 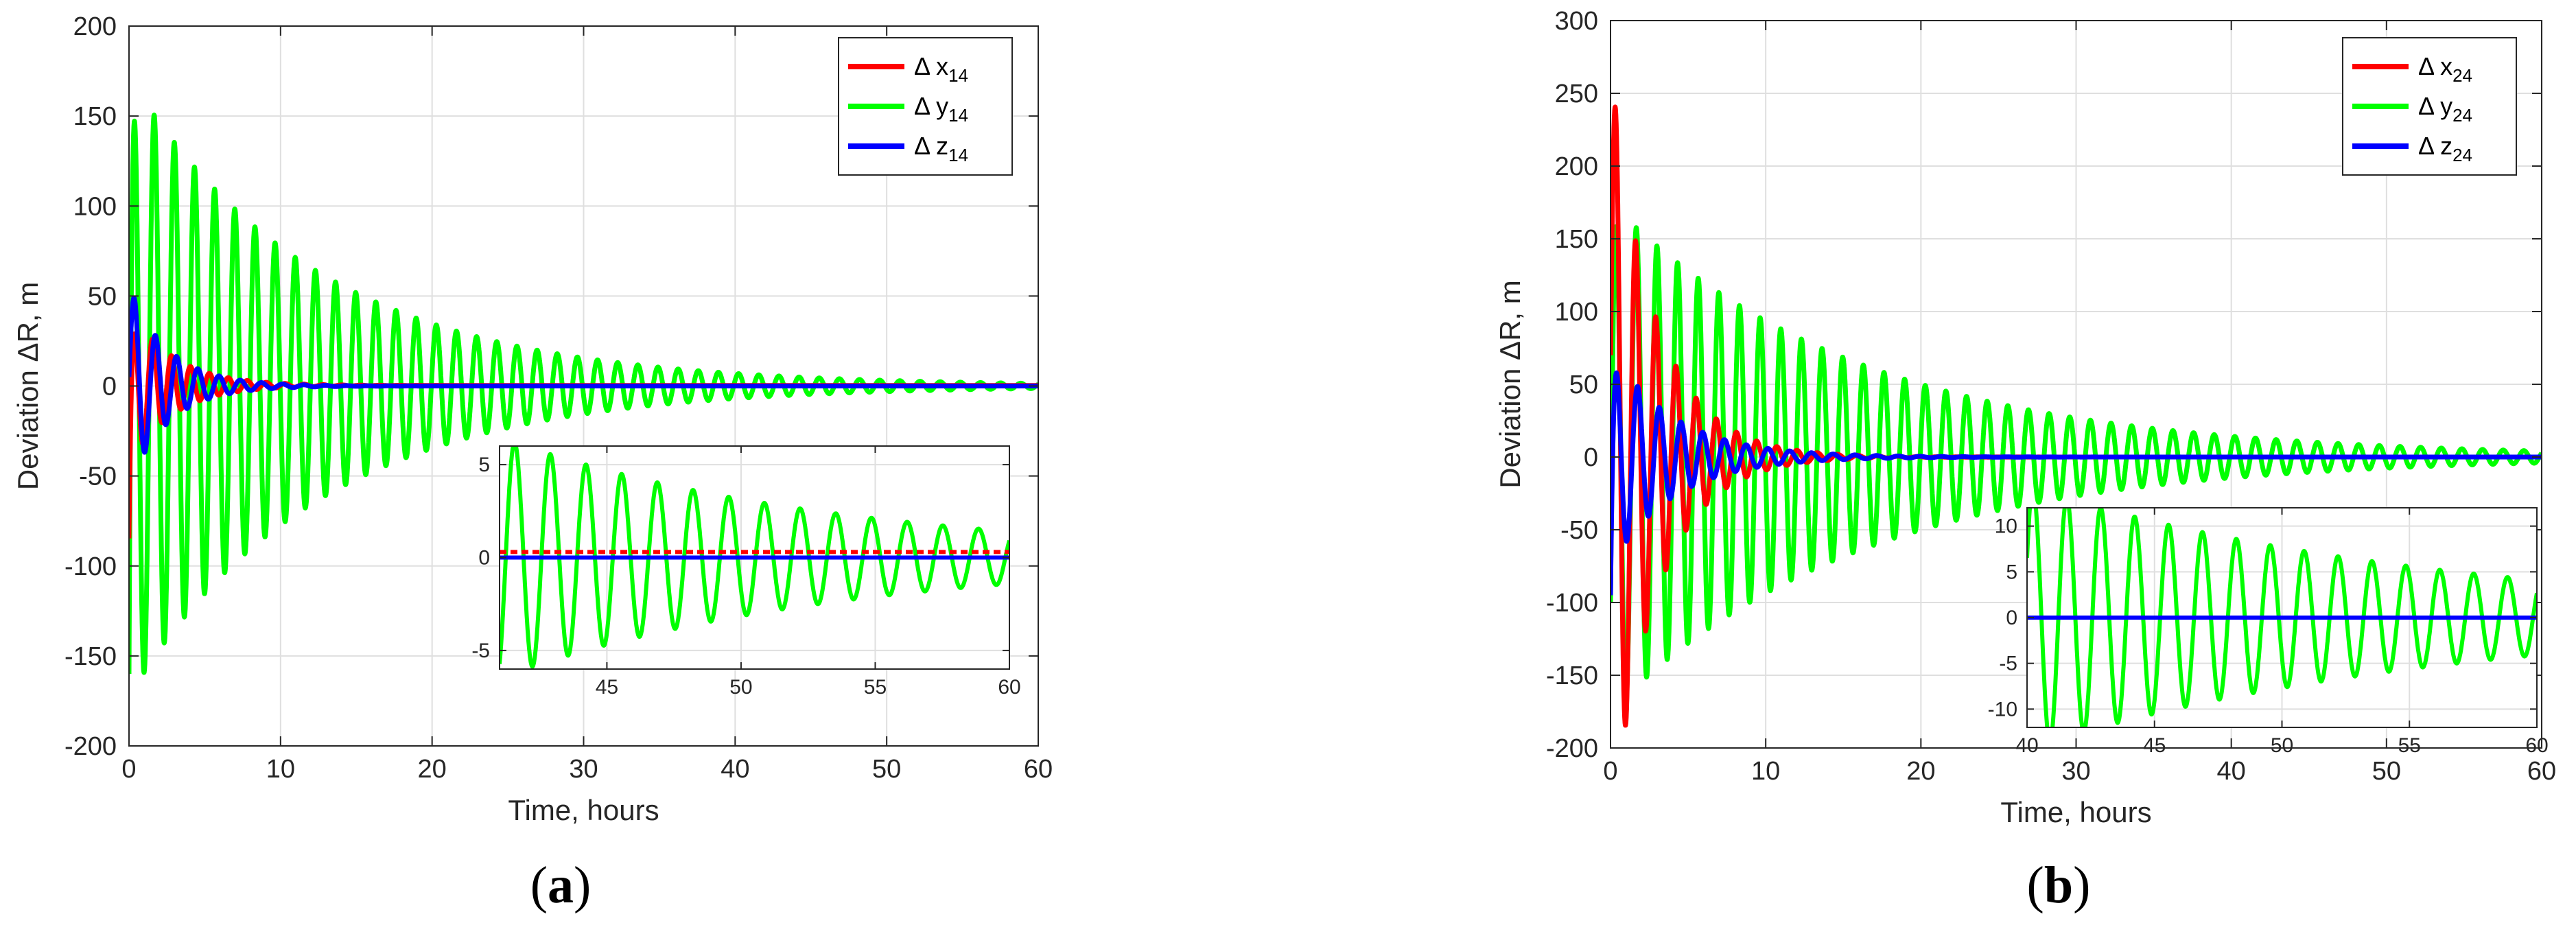 I want to click on panel-label-part: b, so click(x=2058, y=885).